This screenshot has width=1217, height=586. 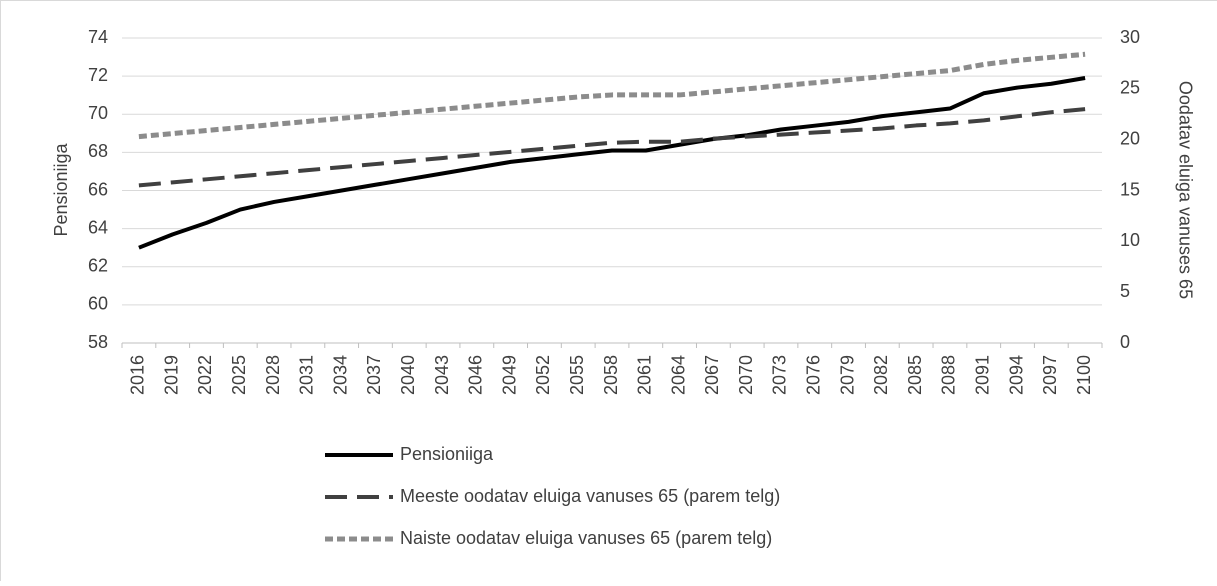 What do you see at coordinates (1130, 189) in the screenshot?
I see `y2-tick-label: 15` at bounding box center [1130, 189].